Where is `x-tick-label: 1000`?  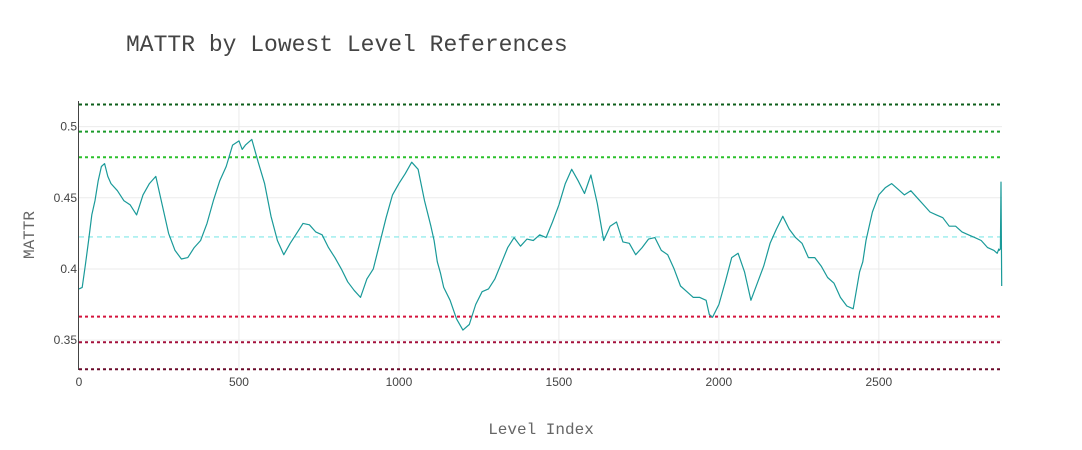
x-tick-label: 1000 is located at coordinates (399, 382).